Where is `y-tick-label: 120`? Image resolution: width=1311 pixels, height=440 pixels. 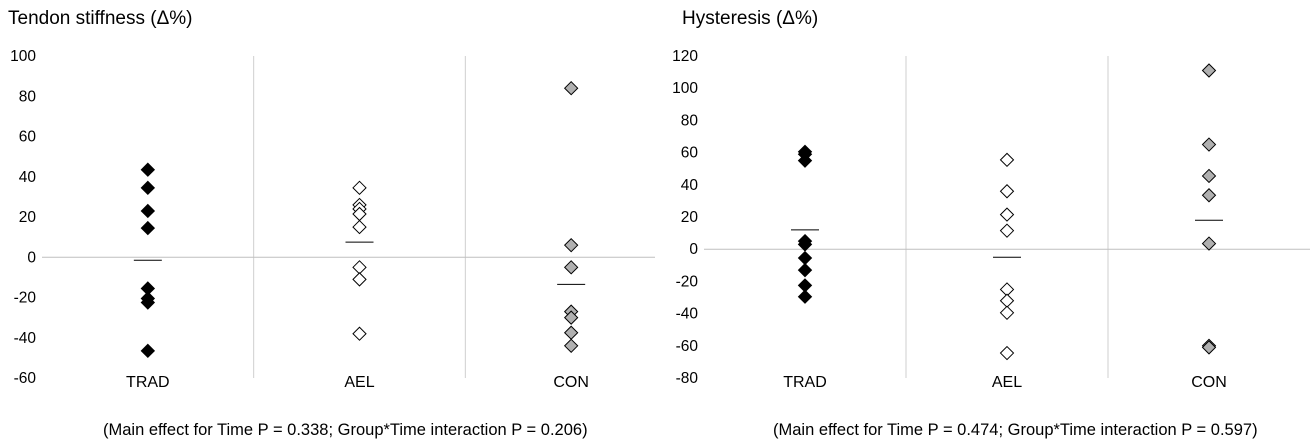
y-tick-label: 120 is located at coordinates (685, 56).